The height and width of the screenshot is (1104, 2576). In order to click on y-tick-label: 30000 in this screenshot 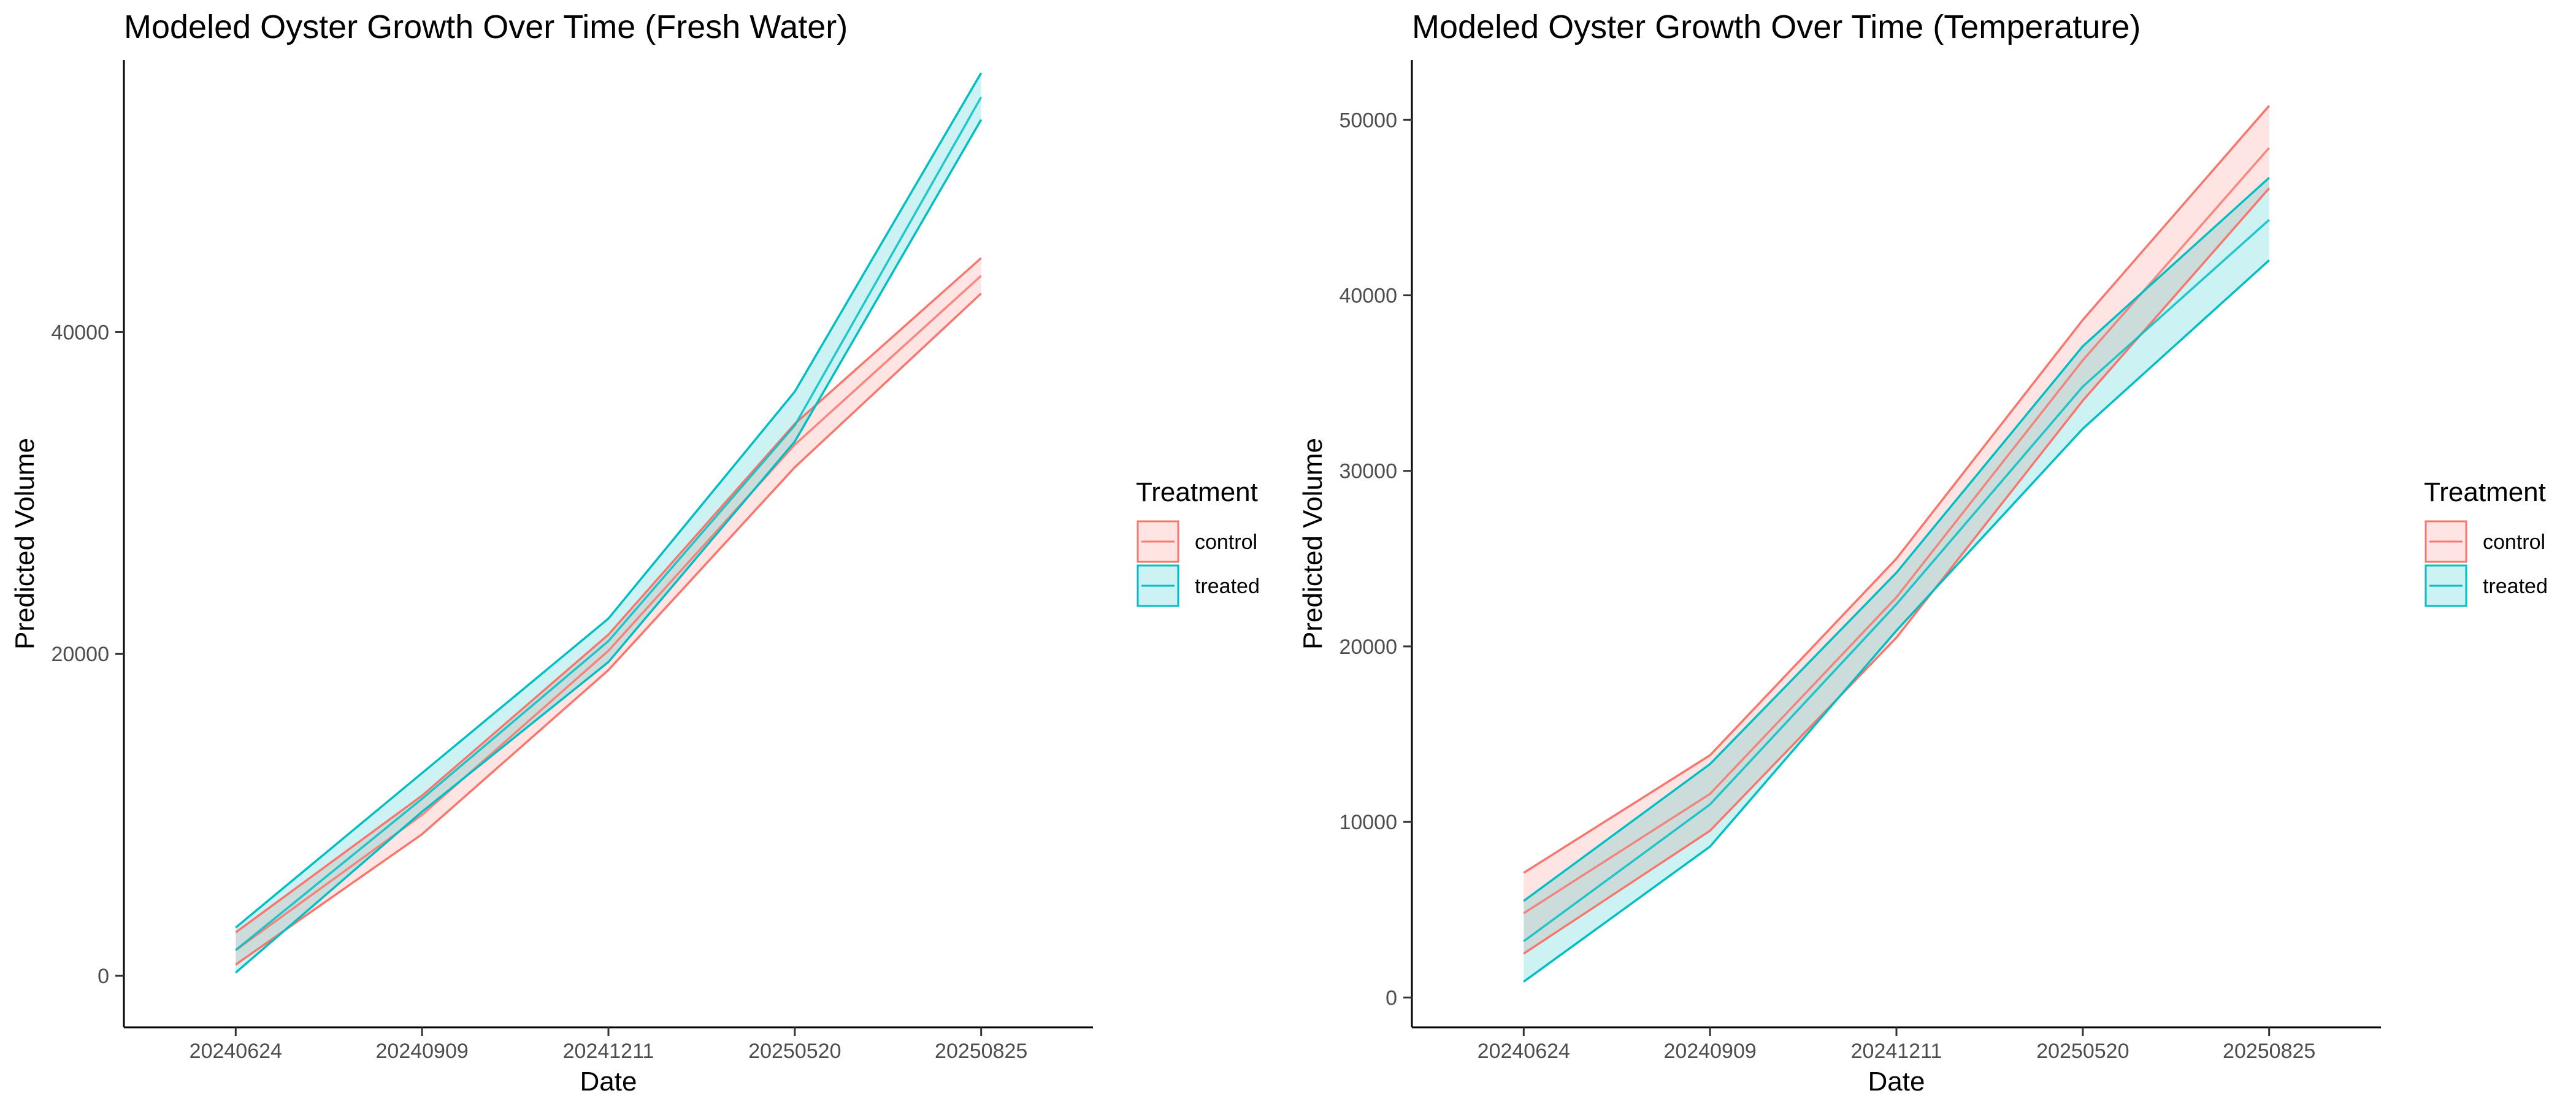, I will do `click(1368, 471)`.